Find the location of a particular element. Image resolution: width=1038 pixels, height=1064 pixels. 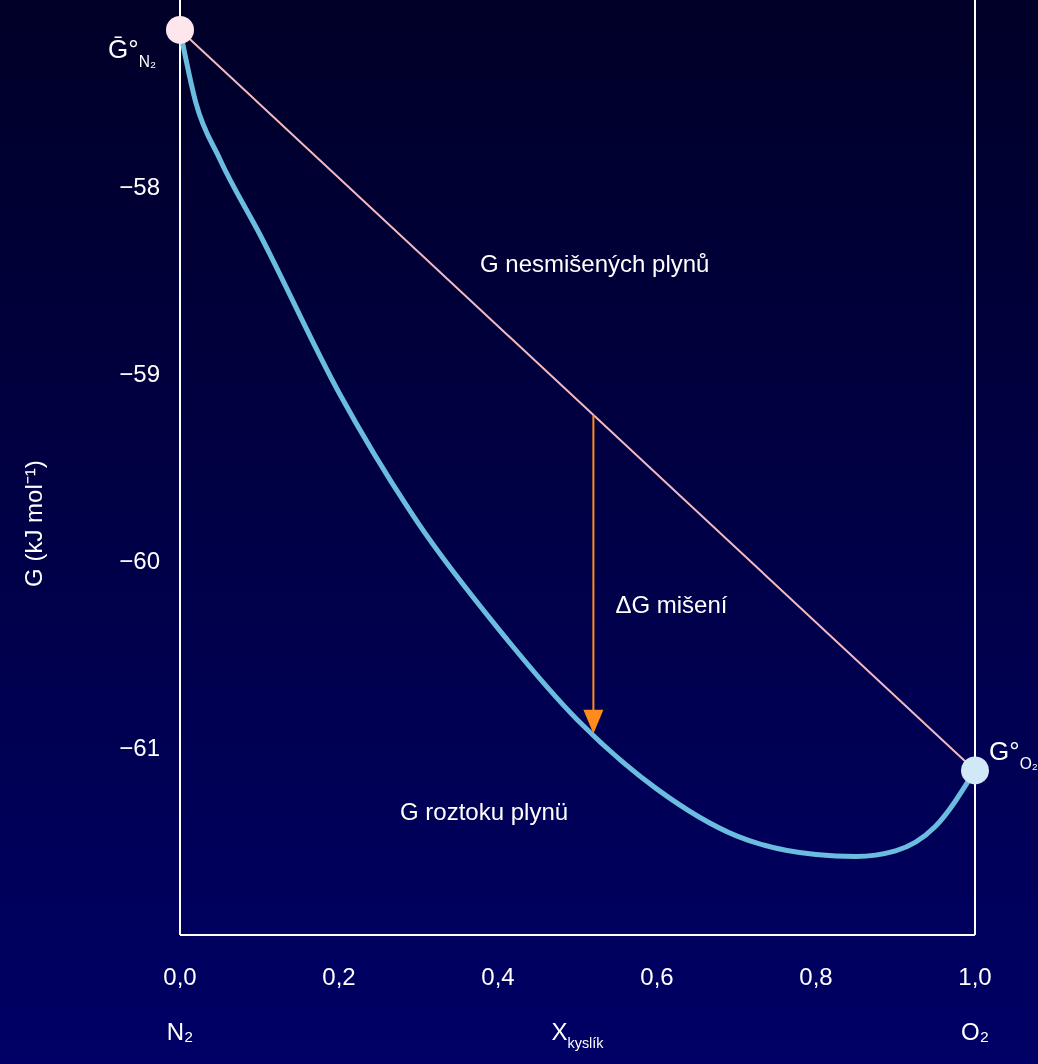

x-tick-label: 0,2 is located at coordinates (339, 976).